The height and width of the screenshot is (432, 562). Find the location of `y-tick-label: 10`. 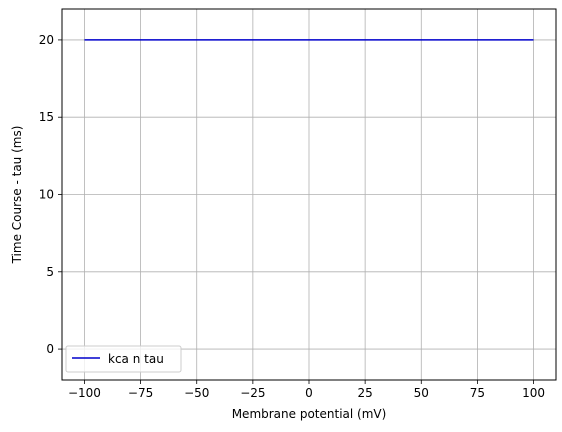

y-tick-label: 10 is located at coordinates (46, 195).